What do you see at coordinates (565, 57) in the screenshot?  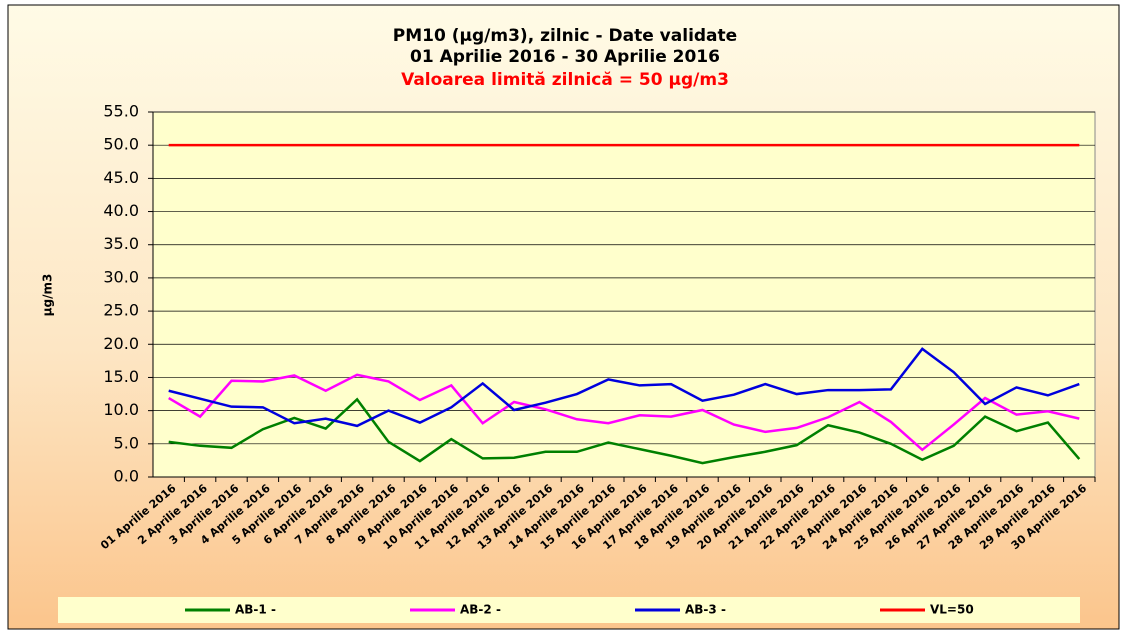 I see `chart-period: 01 Aprilie 2016 - 30 Aprilie 2016` at bounding box center [565, 57].